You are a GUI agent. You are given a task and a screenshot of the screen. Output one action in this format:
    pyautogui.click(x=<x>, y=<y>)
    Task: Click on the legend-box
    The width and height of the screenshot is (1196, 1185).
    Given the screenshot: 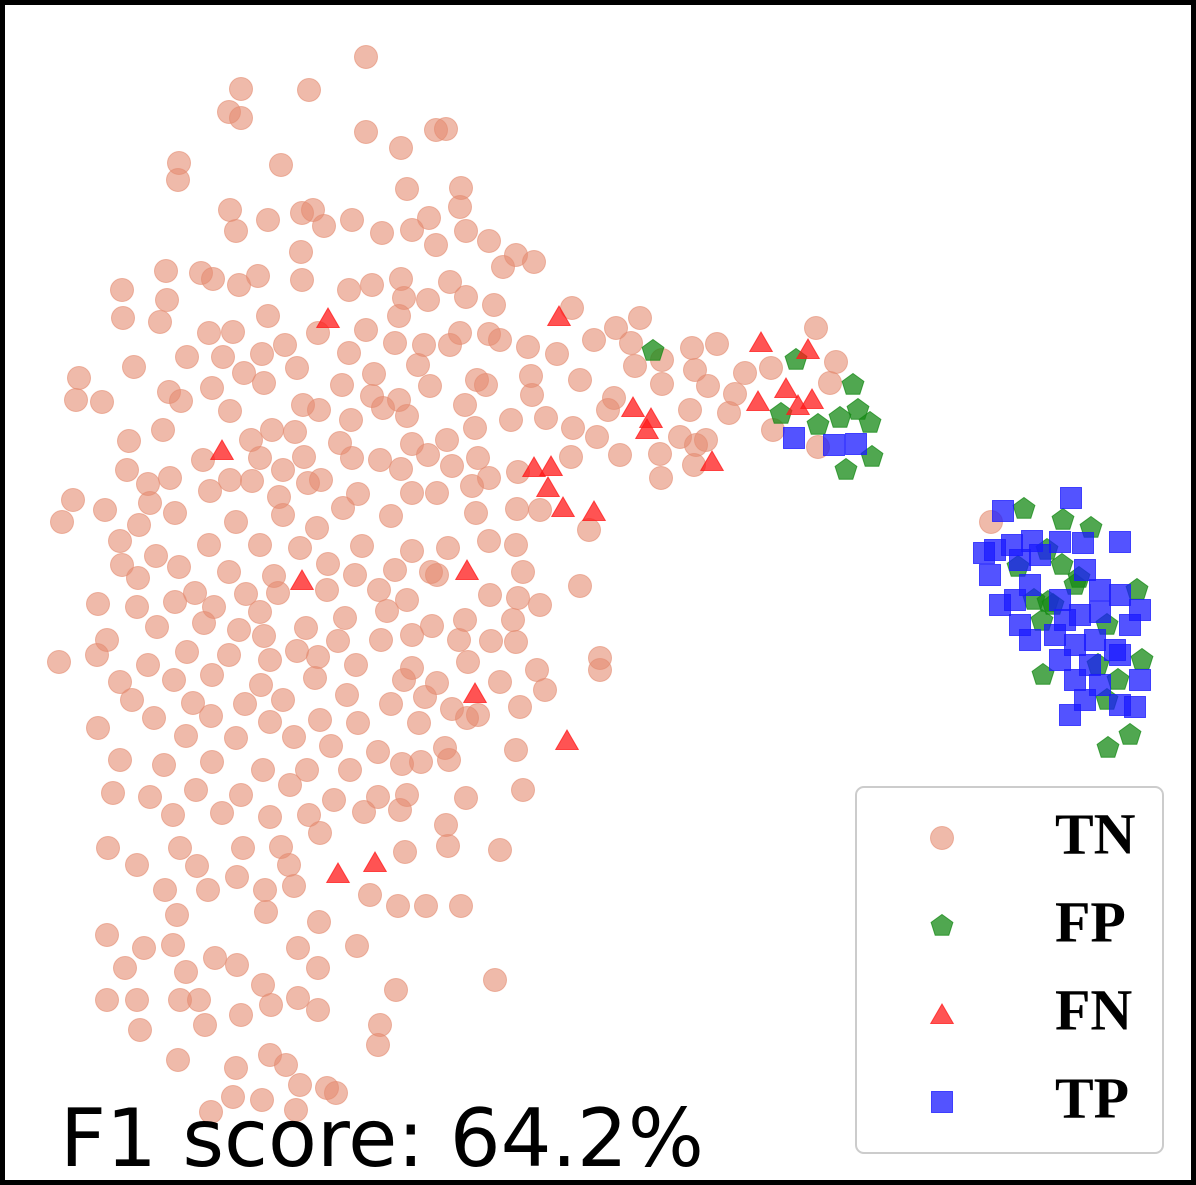 What is the action you would take?
    pyautogui.click(x=1009, y=970)
    